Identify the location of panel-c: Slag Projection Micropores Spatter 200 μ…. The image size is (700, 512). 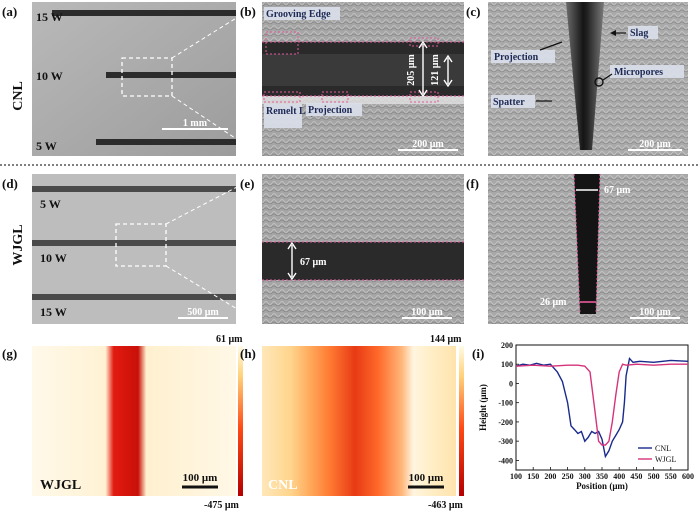
(577, 79).